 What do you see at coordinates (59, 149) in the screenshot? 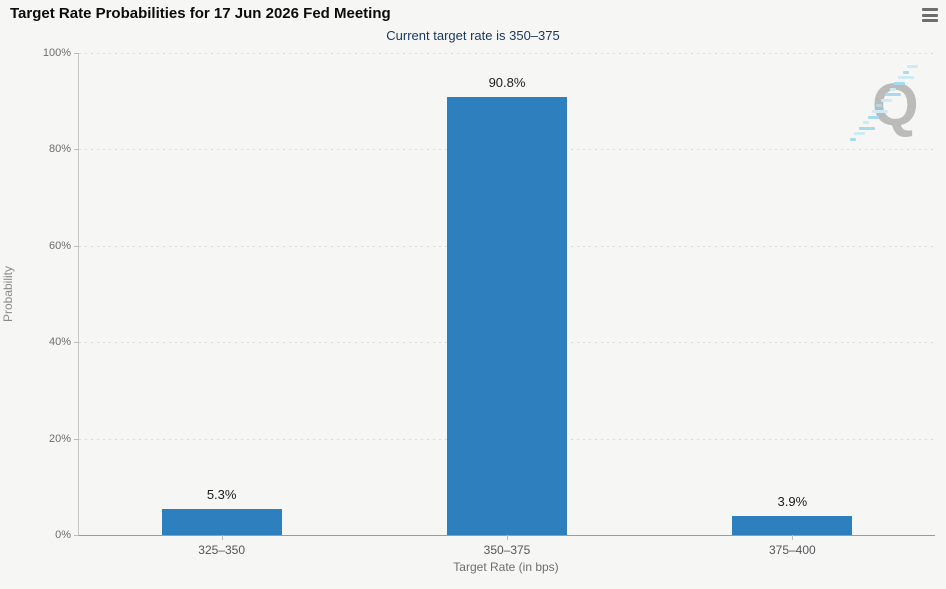
I see `y-tick-label: 80%` at bounding box center [59, 149].